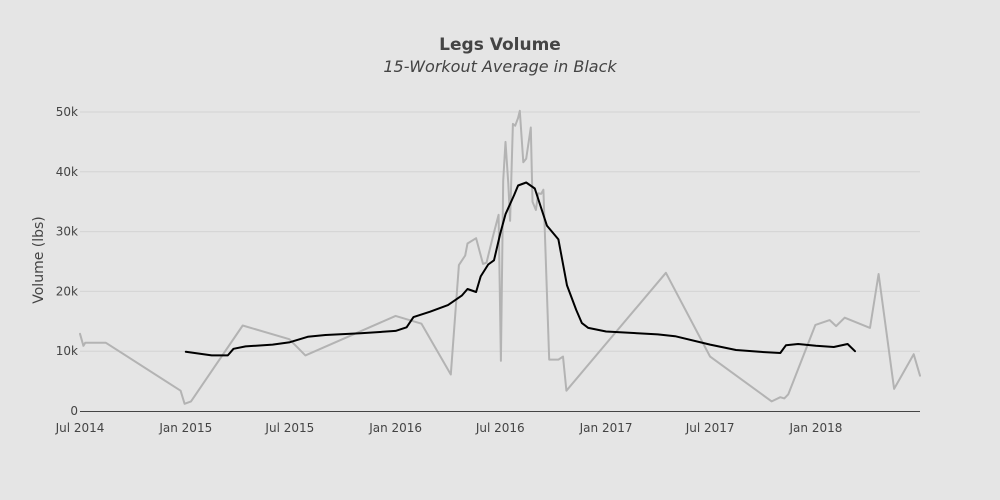 The image size is (1000, 500). What do you see at coordinates (185, 428) in the screenshot?
I see `x-tick-label: Jan 2015` at bounding box center [185, 428].